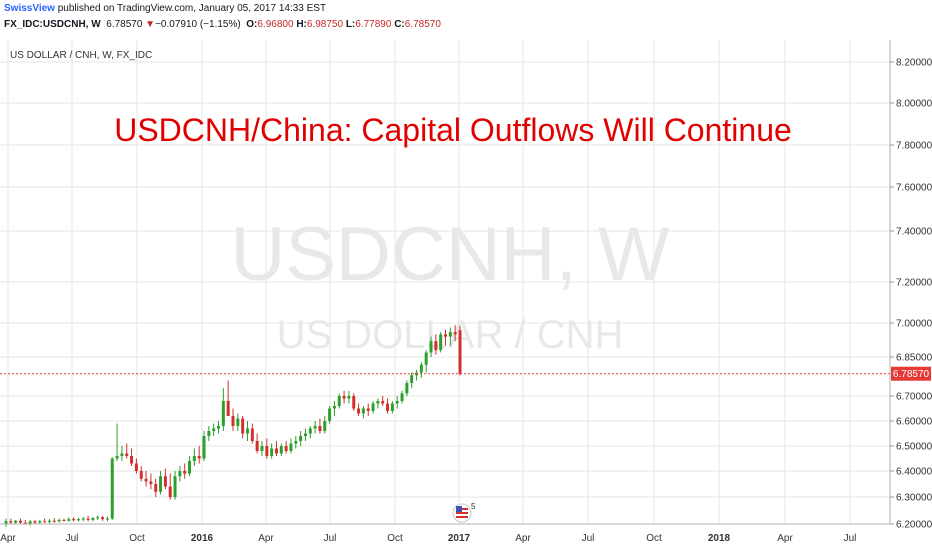 The image size is (932, 550). What do you see at coordinates (29, 8) in the screenshot?
I see `publisher-link: SwissView` at bounding box center [29, 8].